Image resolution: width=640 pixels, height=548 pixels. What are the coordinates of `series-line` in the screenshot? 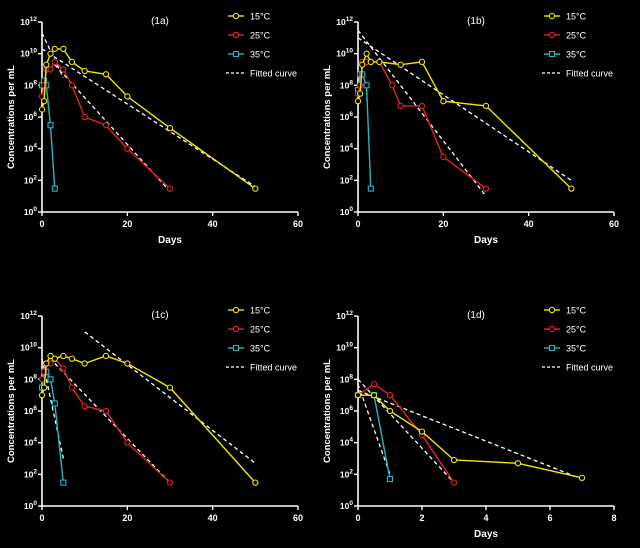 It's located at (148, 119).